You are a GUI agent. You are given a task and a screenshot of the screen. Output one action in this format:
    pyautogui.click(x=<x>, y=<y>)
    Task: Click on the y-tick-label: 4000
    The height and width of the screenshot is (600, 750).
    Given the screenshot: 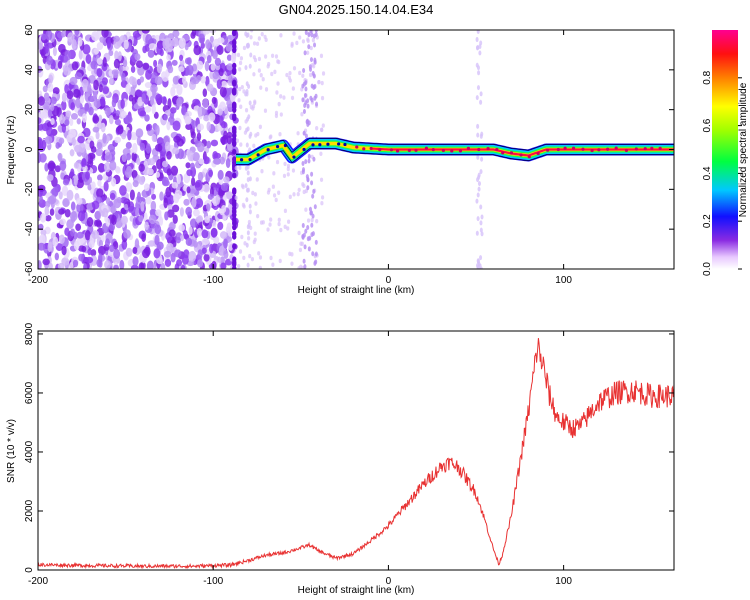 What is the action you would take?
    pyautogui.click(x=29, y=451)
    